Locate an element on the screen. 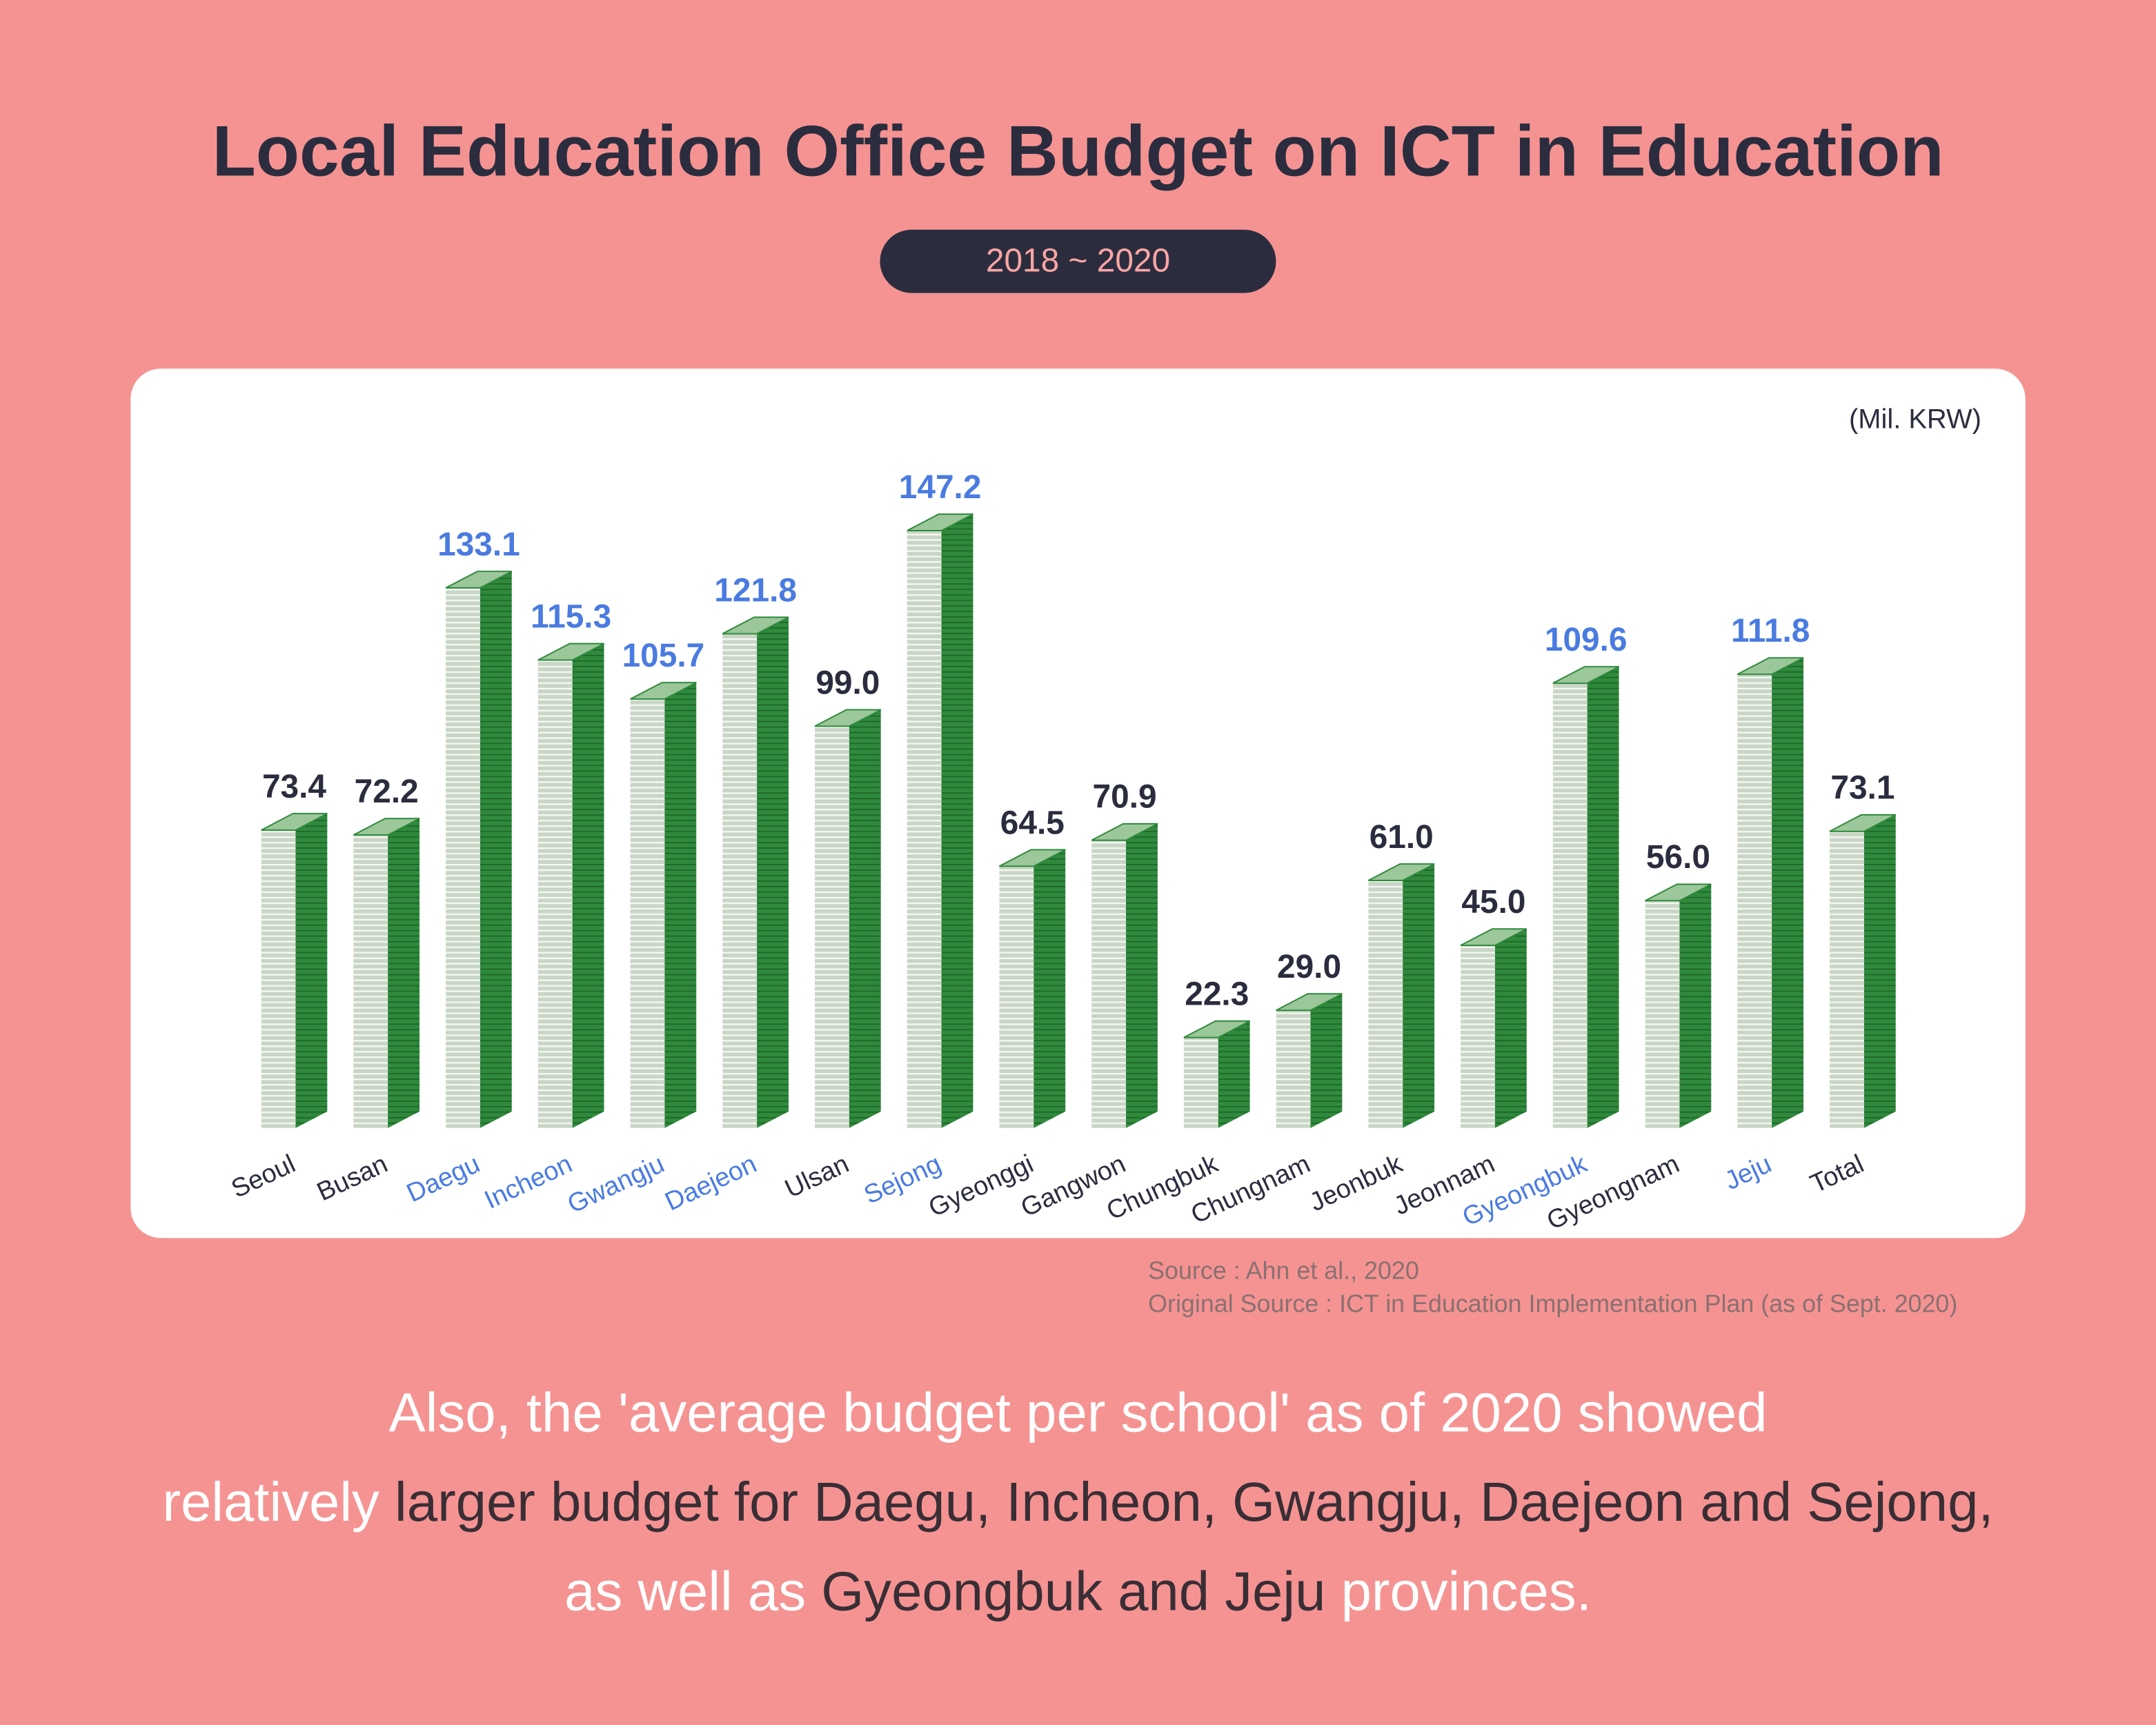 The width and height of the screenshot is (2156, 1725). footer-segment: Gyeongbuk and Jeju is located at coordinates (1073, 1591).